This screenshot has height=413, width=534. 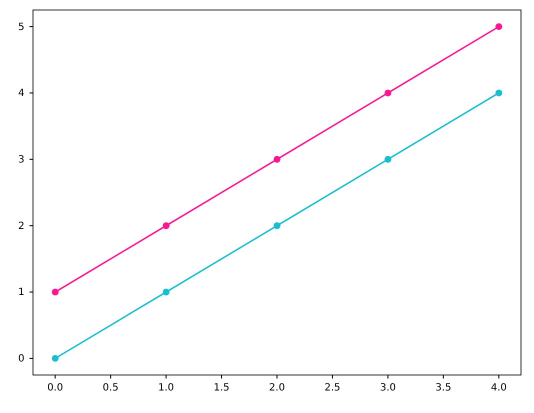 I want to click on x-tick-label: 3.0, so click(x=388, y=388).